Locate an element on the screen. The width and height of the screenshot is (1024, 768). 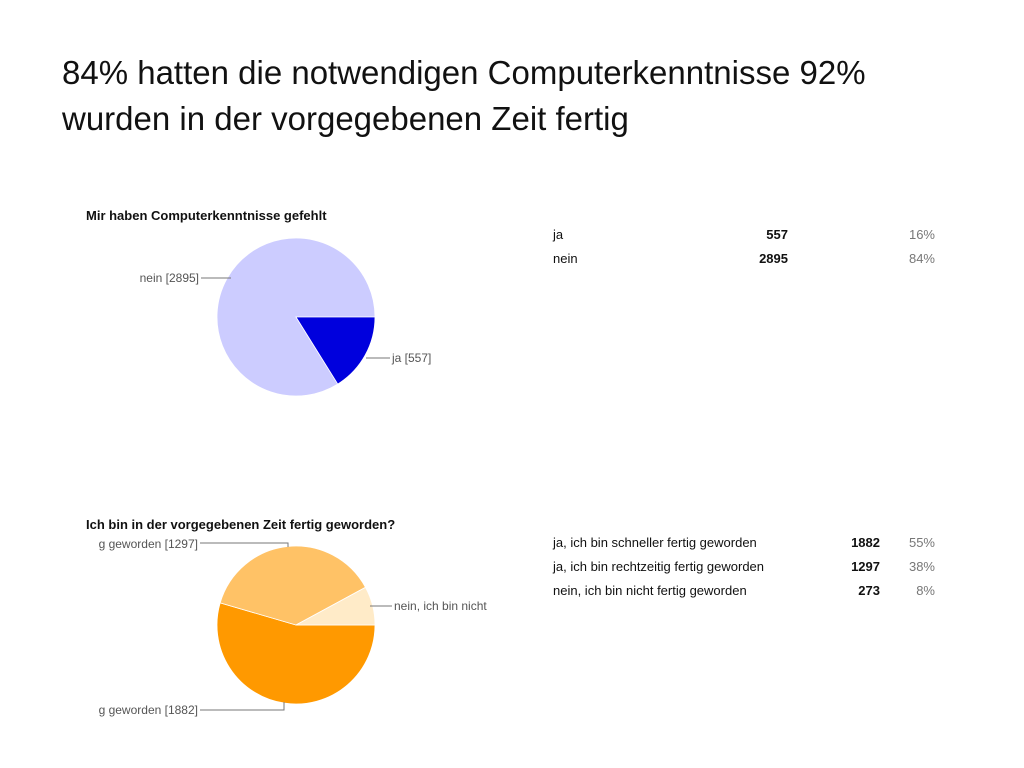
chart-2-row-1-label: ja, ich bin schneller fertig geworden is located at coordinates (655, 542).